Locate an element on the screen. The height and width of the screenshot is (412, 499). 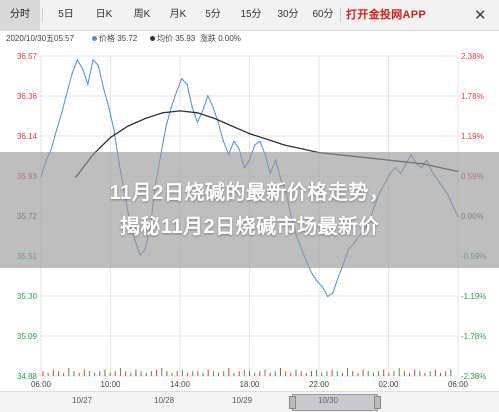
tab-60min: 60分 is located at coordinates (323, 14).